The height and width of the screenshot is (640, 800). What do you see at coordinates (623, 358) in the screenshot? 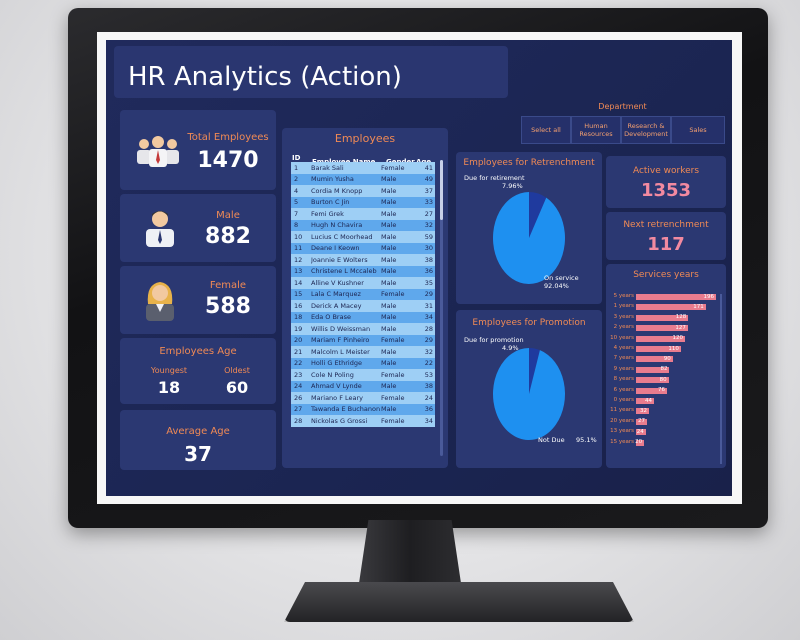
I see `services-bar-label: 7 years` at bounding box center [623, 358].